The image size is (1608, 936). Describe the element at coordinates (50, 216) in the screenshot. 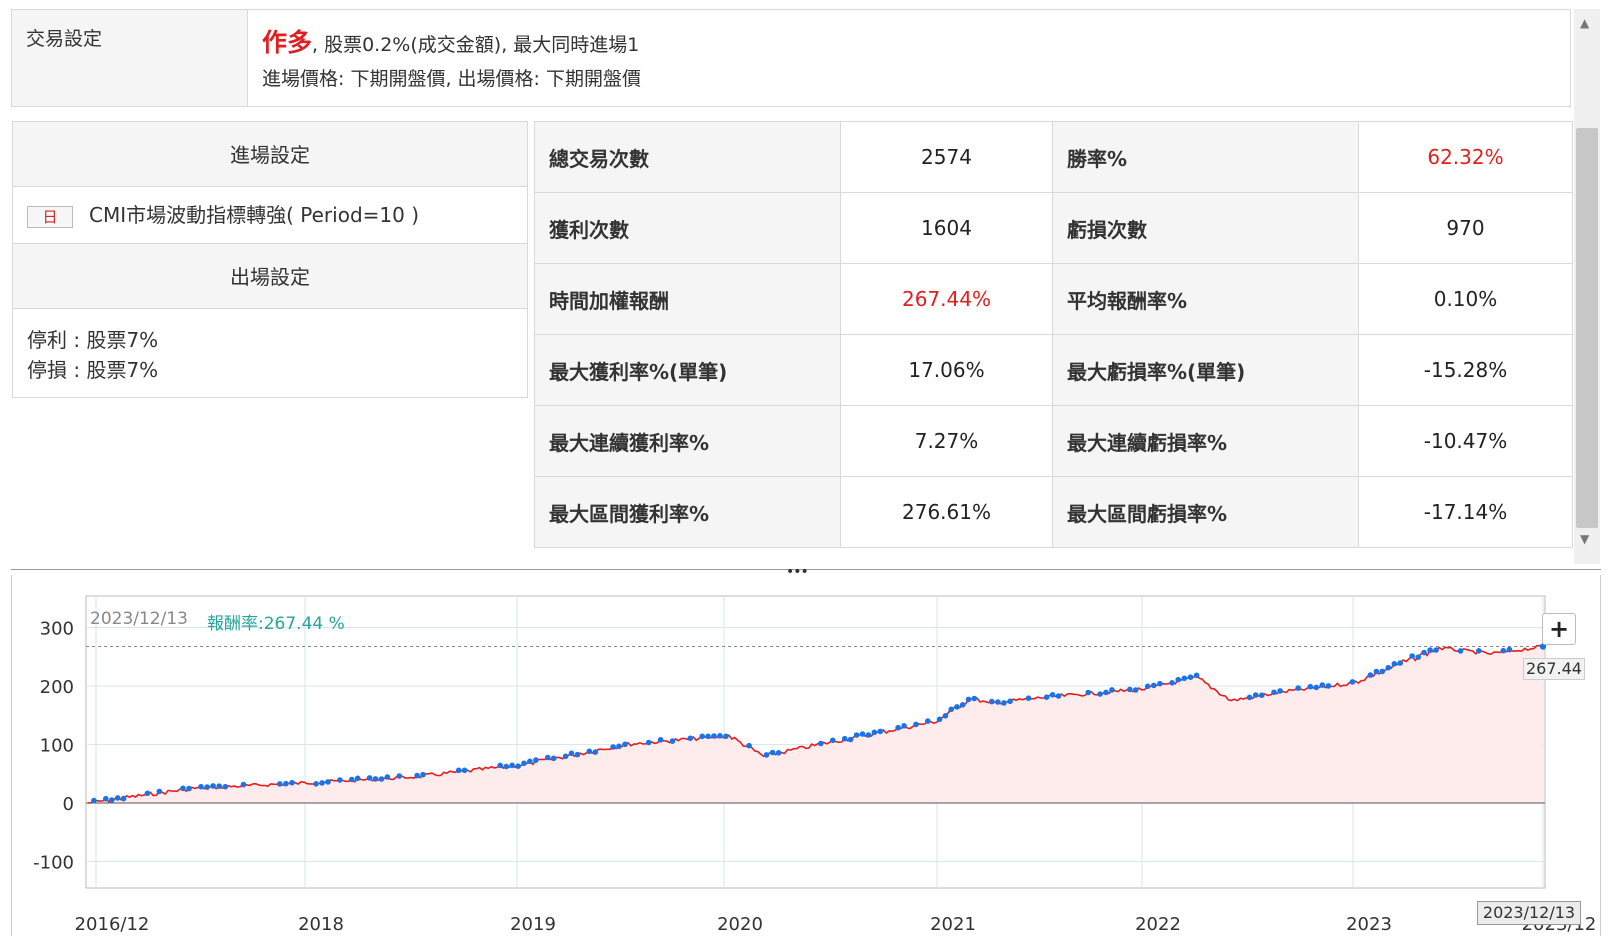

I see `timeframe-badge: 日` at that location.